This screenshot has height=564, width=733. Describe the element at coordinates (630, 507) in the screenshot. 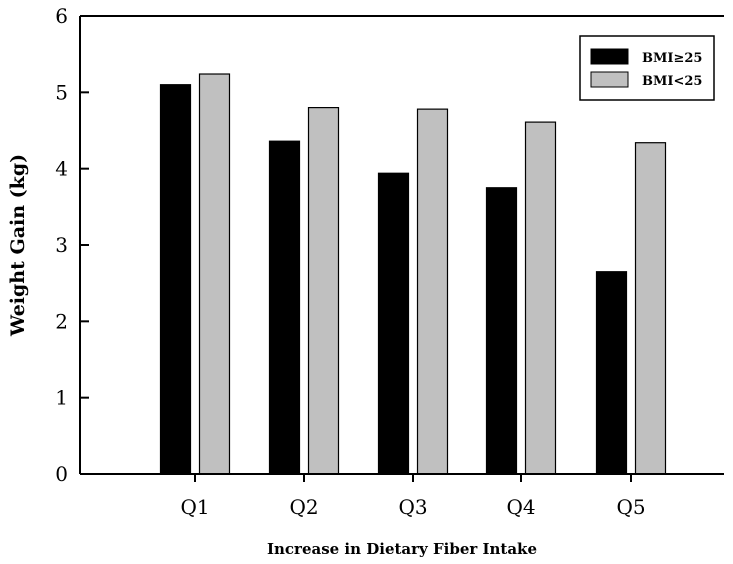

I see `x-tick-label-q5: Q5` at that location.